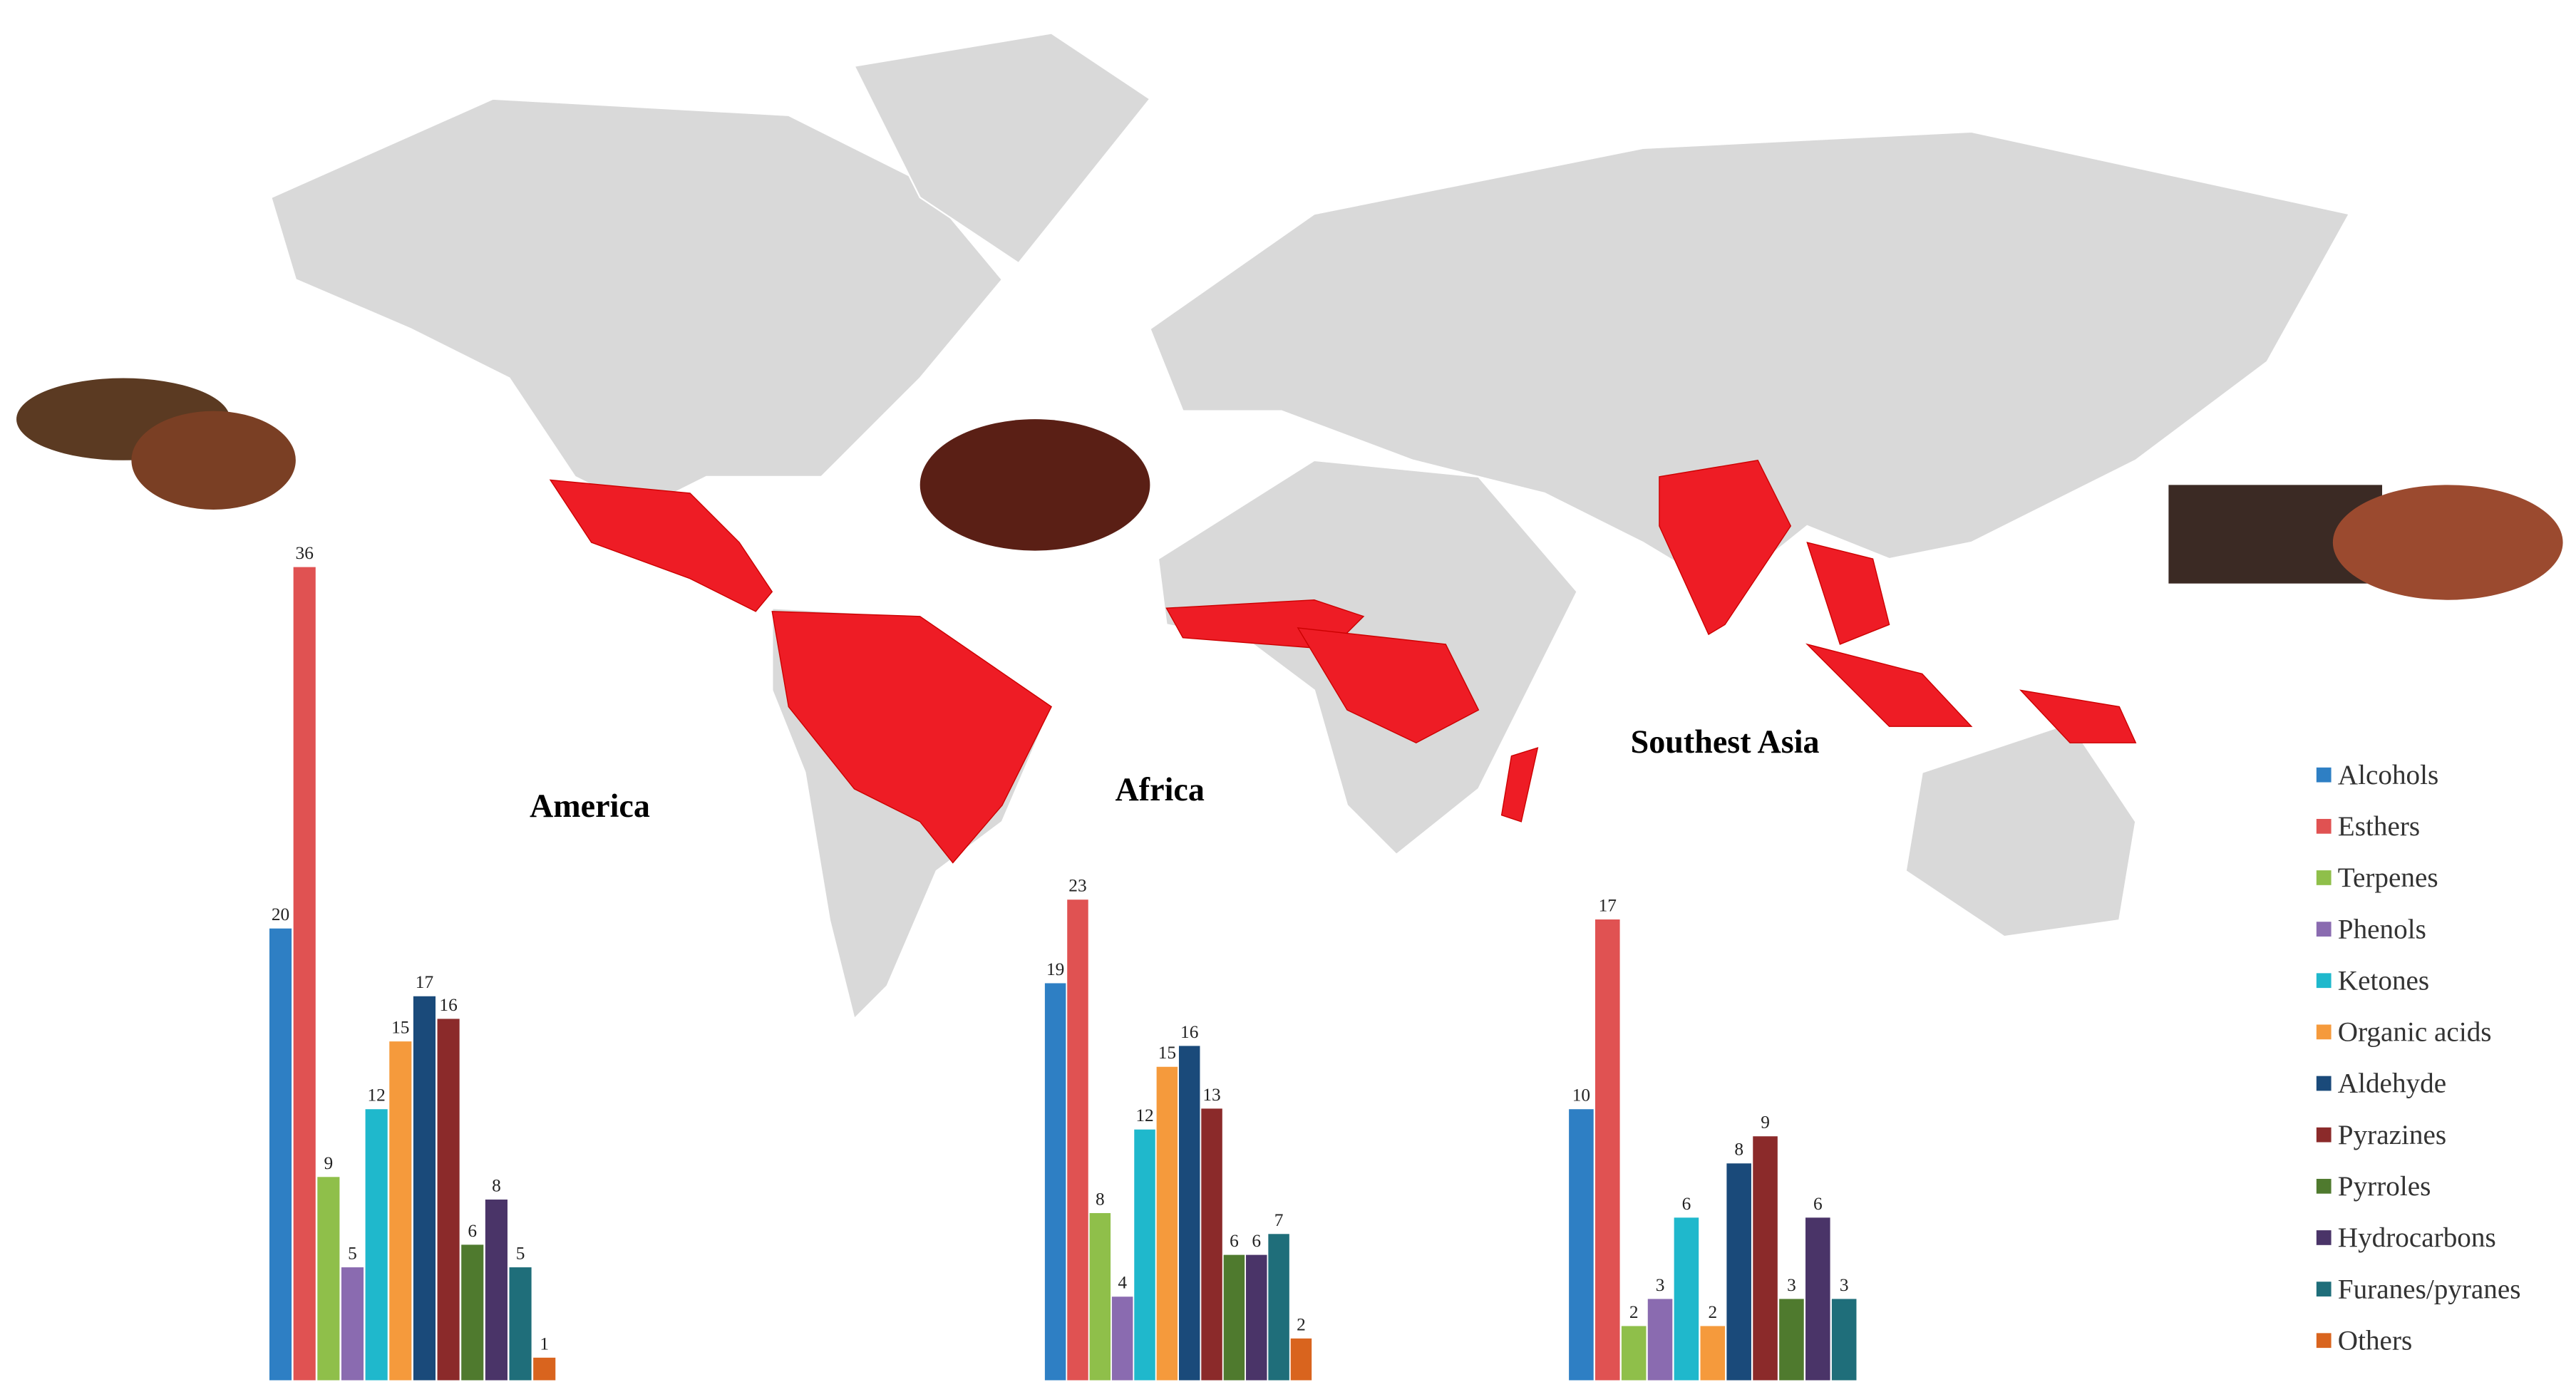 Image resolution: width=2576 pixels, height=1397 pixels. What do you see at coordinates (2388, 775) in the screenshot?
I see `legend-label: Alcohols` at bounding box center [2388, 775].